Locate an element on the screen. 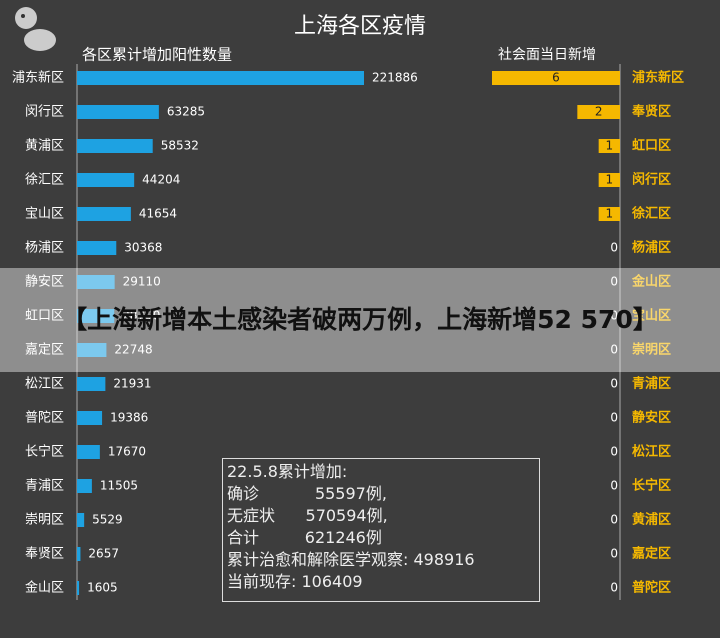 The height and width of the screenshot is (638, 720). summary-line: 确诊 55597例, is located at coordinates (307, 493).